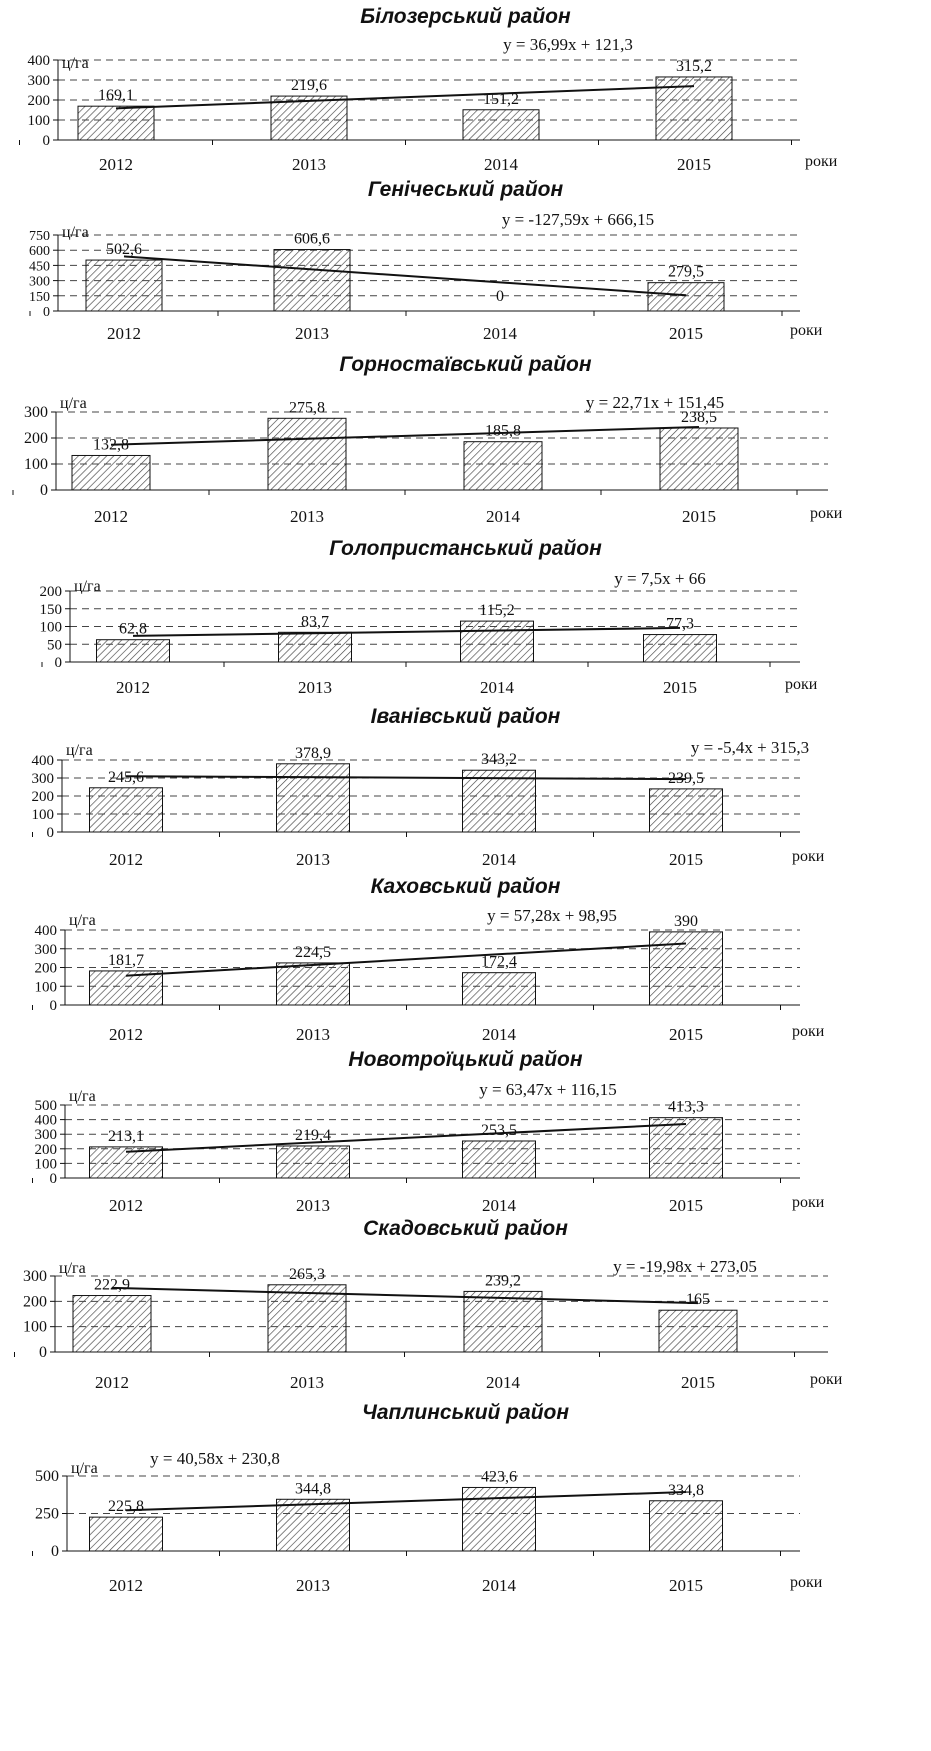 This screenshot has height=1751, width=931. Describe the element at coordinates (552, 915) in the screenshot. I see `trend-equation: y = 57,28x + 98,95` at that location.